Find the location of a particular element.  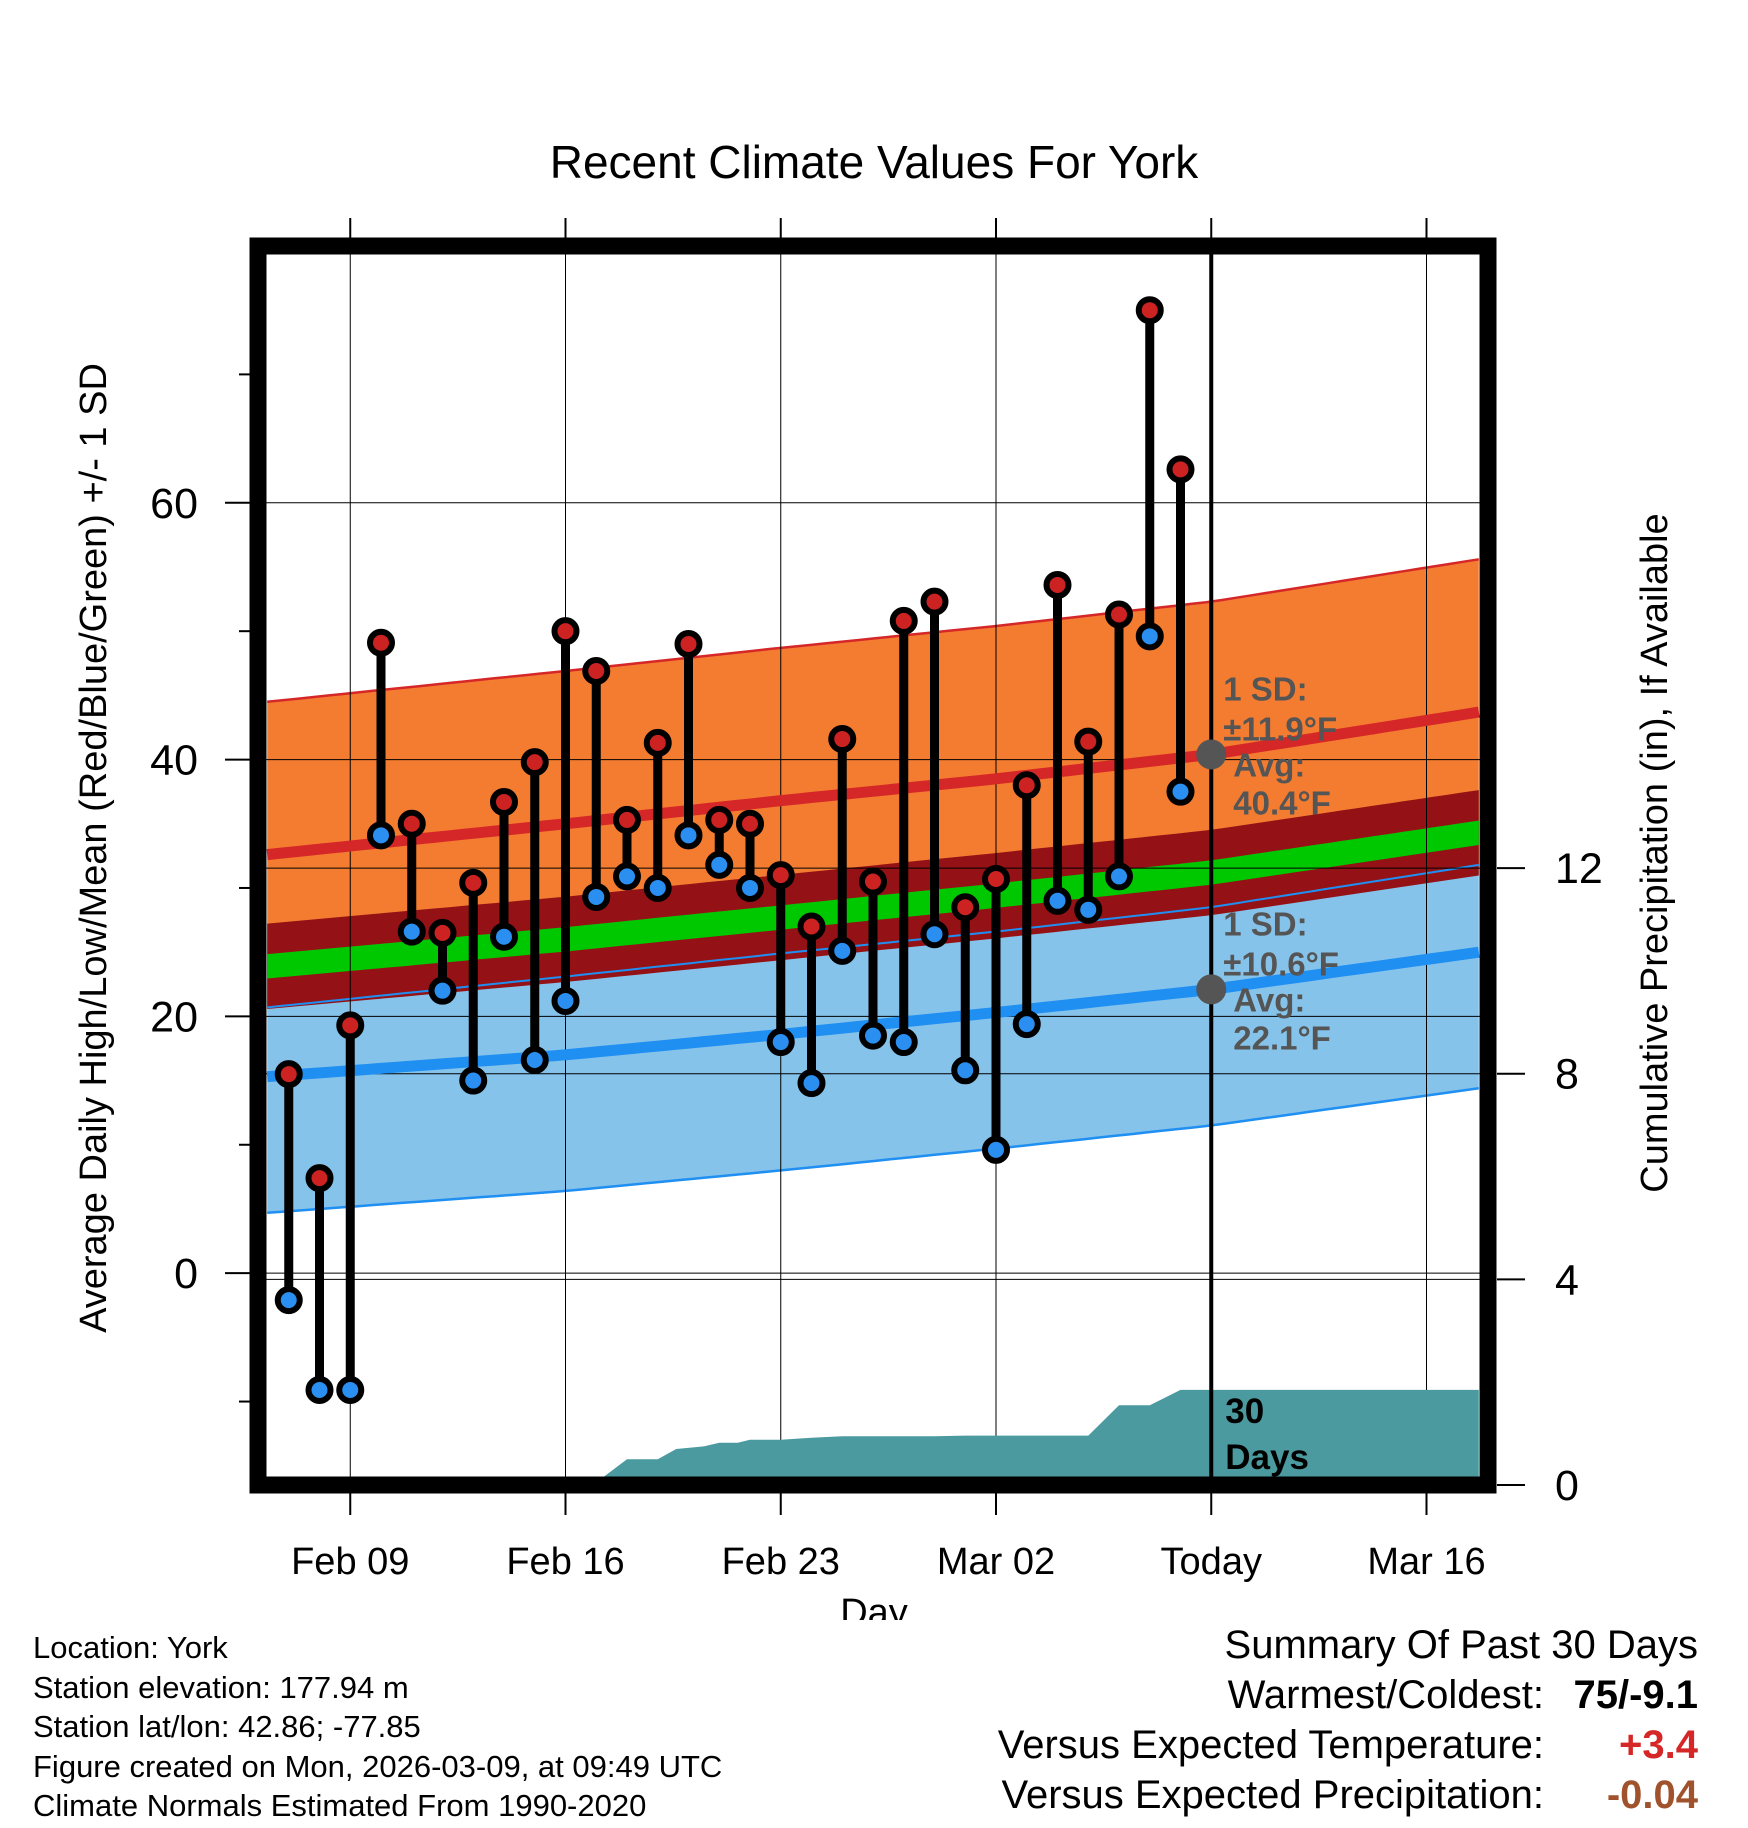

summary-precip-row: Versus Expected Precipitation: -0.04 is located at coordinates (1348, 1795).